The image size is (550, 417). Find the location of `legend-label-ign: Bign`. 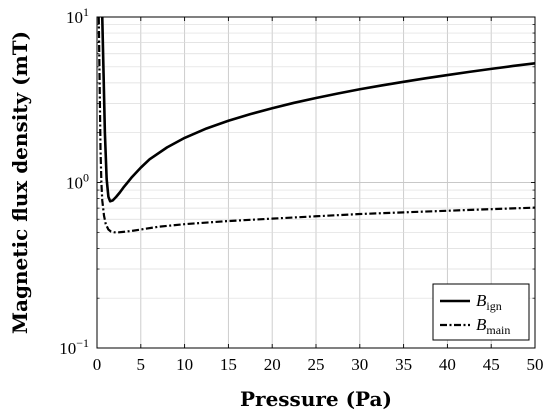

legend-label-ign: Bign is located at coordinates (489, 302).